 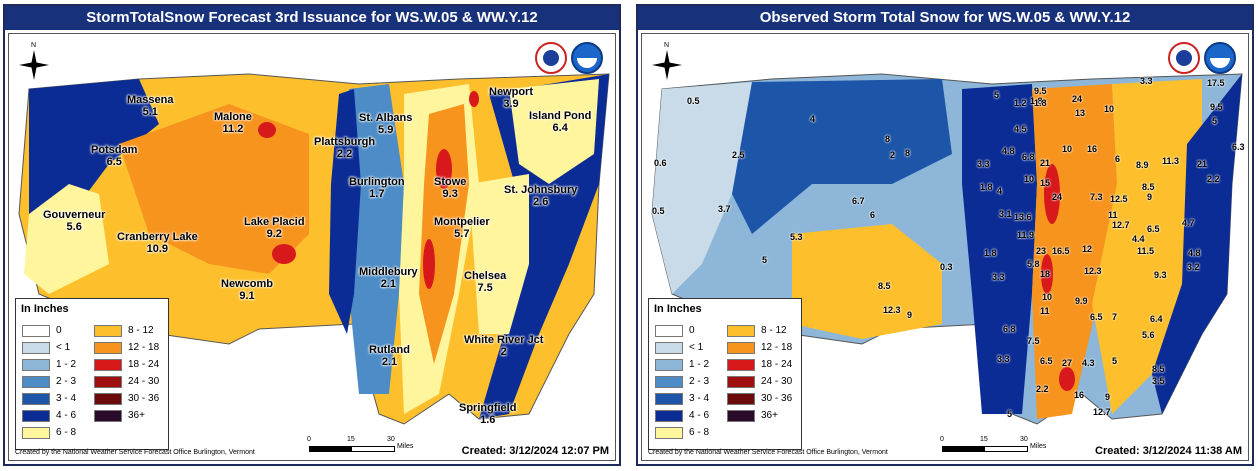 I want to click on observation-value: 9, so click(x=1108, y=397).